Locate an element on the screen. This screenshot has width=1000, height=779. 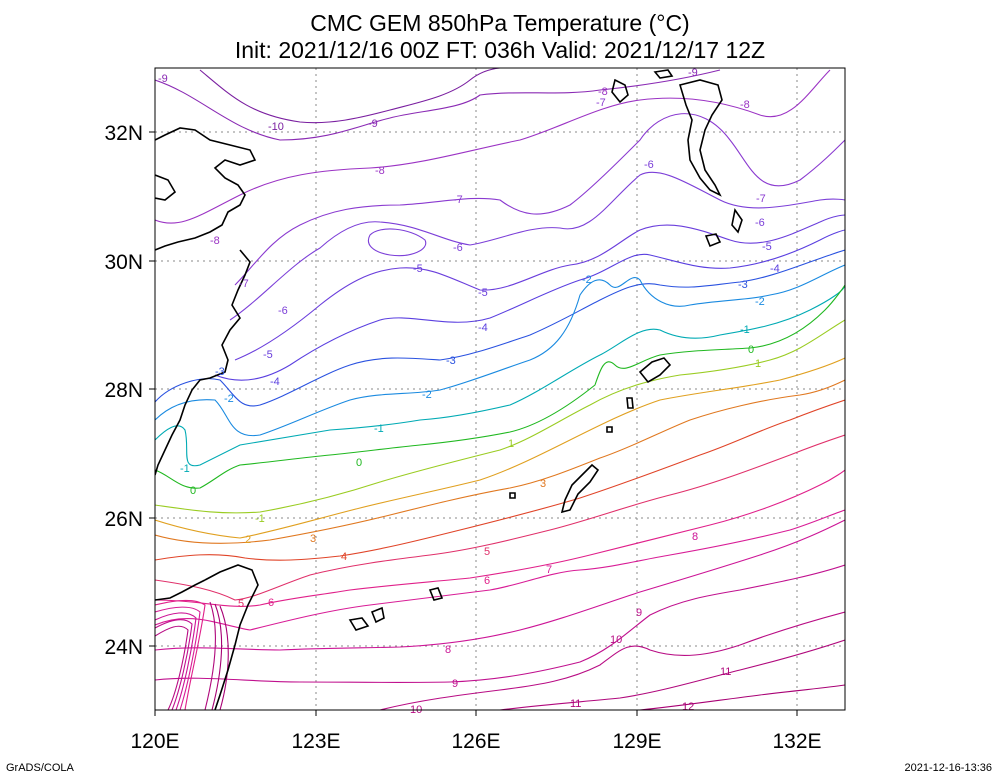
coastline-kyushu is located at coordinates (700, 138).